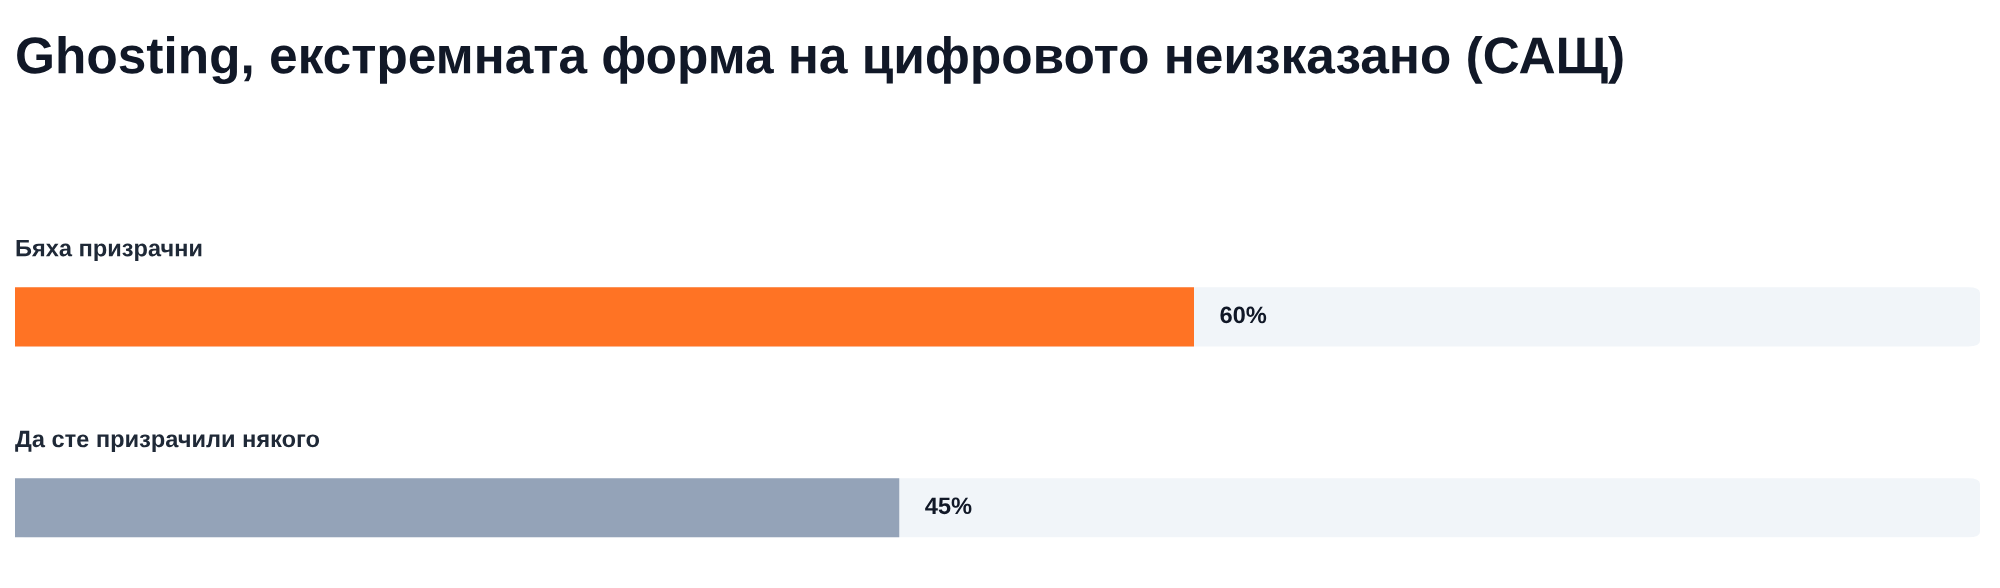  Describe the element at coordinates (820, 60) in the screenshot. I see `chart-title: Ghosting, екстремната форма на цифровото неизказано (САЩ)` at that location.